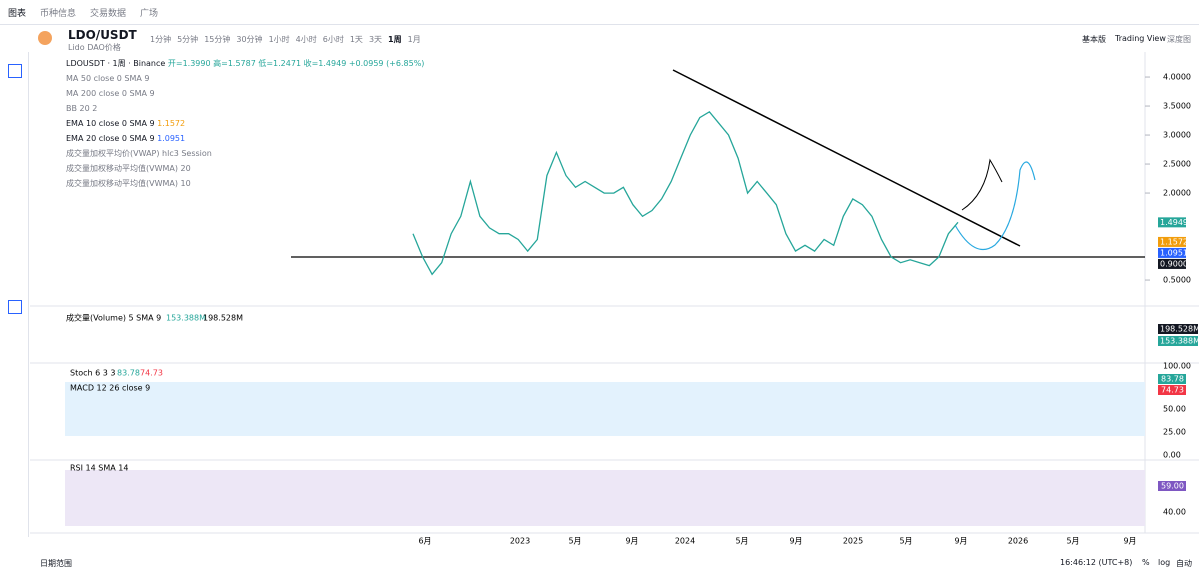  I want to click on volume-sma: 153.388M, so click(186, 318).